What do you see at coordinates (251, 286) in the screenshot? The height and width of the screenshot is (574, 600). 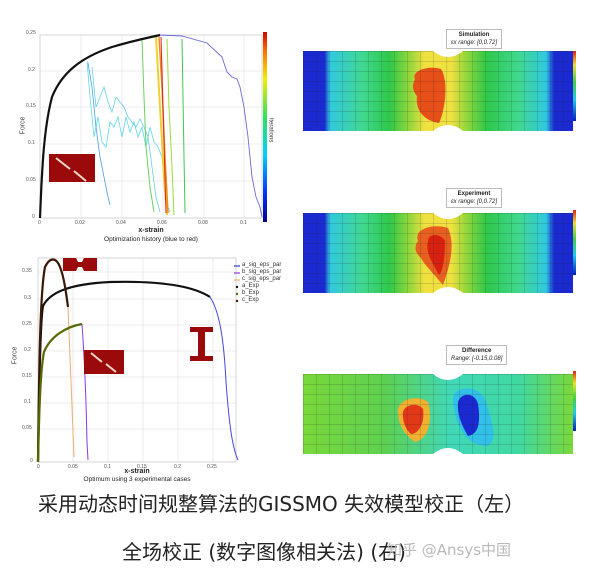 I see `legend-item: a_Exp` at bounding box center [251, 286].